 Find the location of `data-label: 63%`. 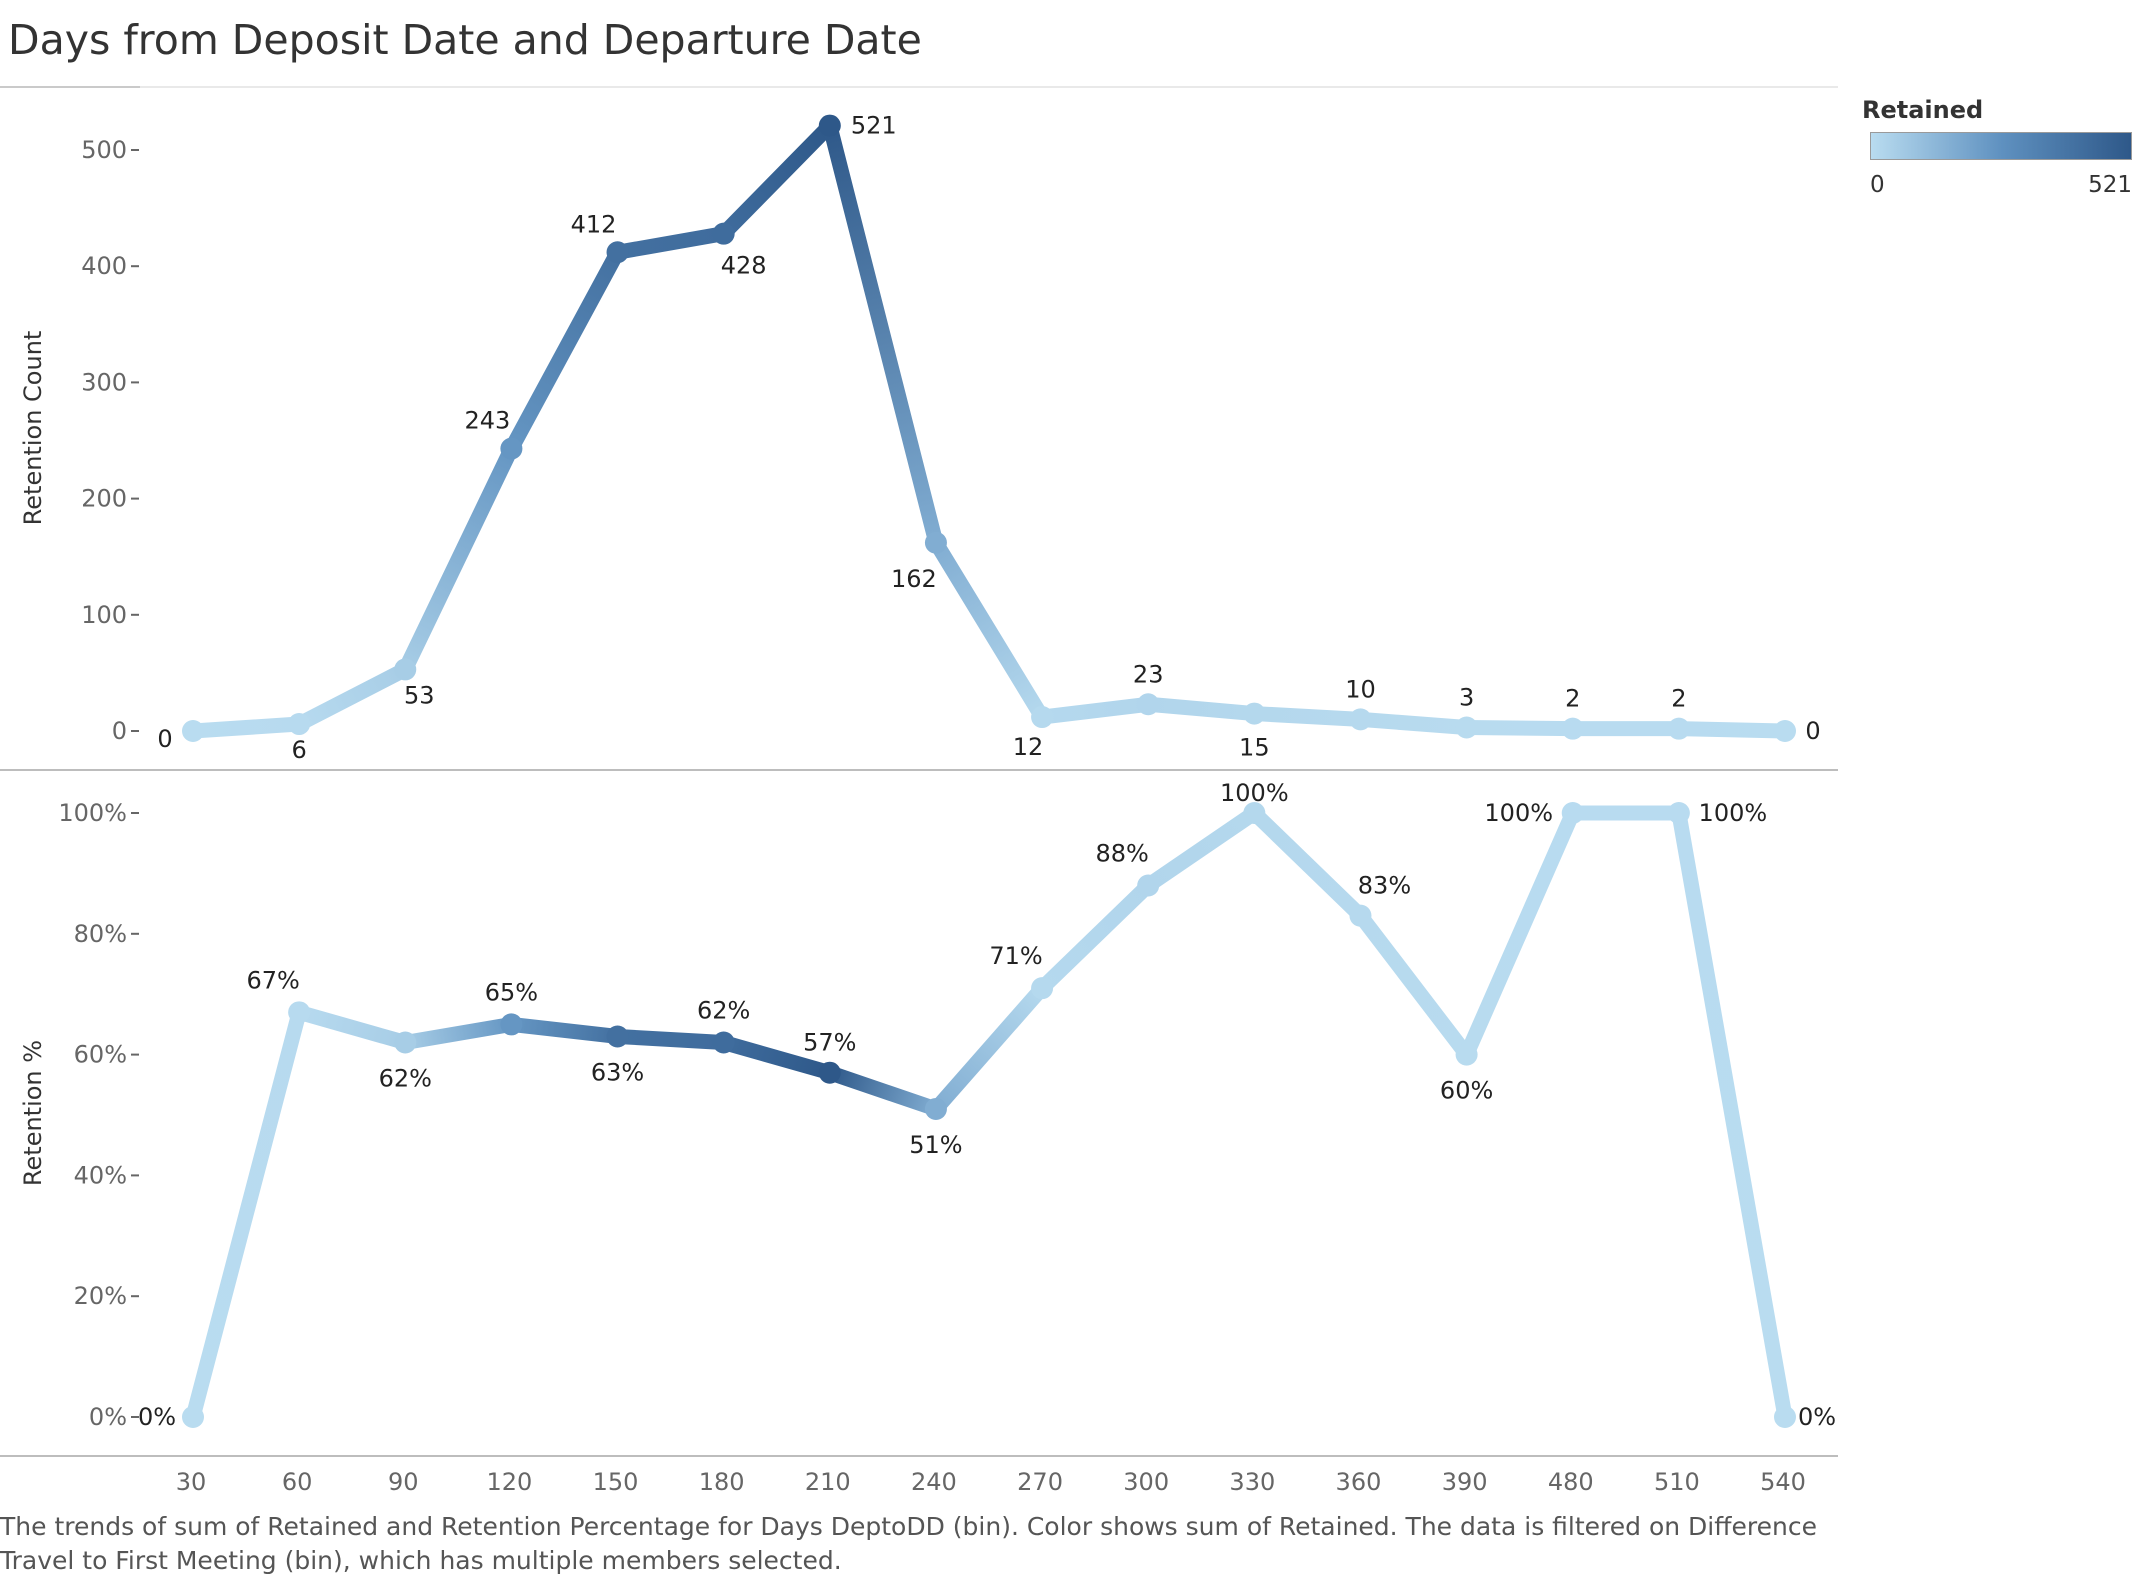

data-label: 63% is located at coordinates (617, 1072).